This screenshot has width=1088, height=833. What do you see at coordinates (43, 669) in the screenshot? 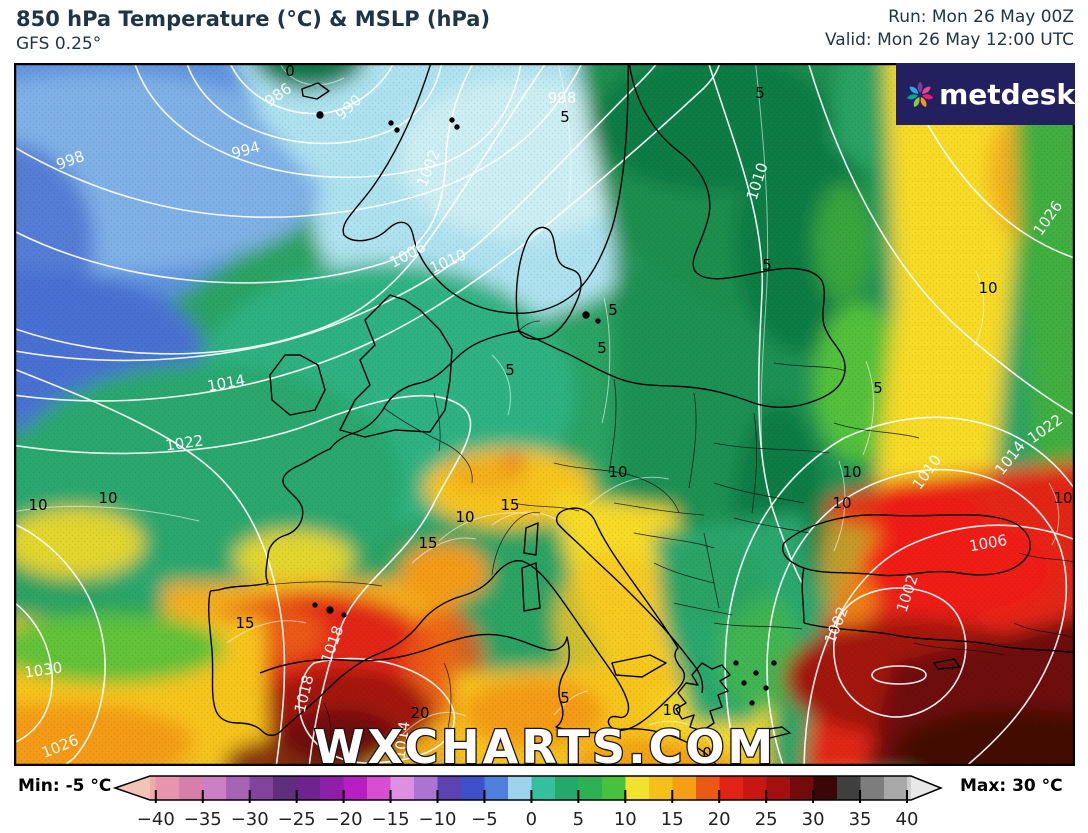
I see `svg-text: 1030` at bounding box center [43, 669].